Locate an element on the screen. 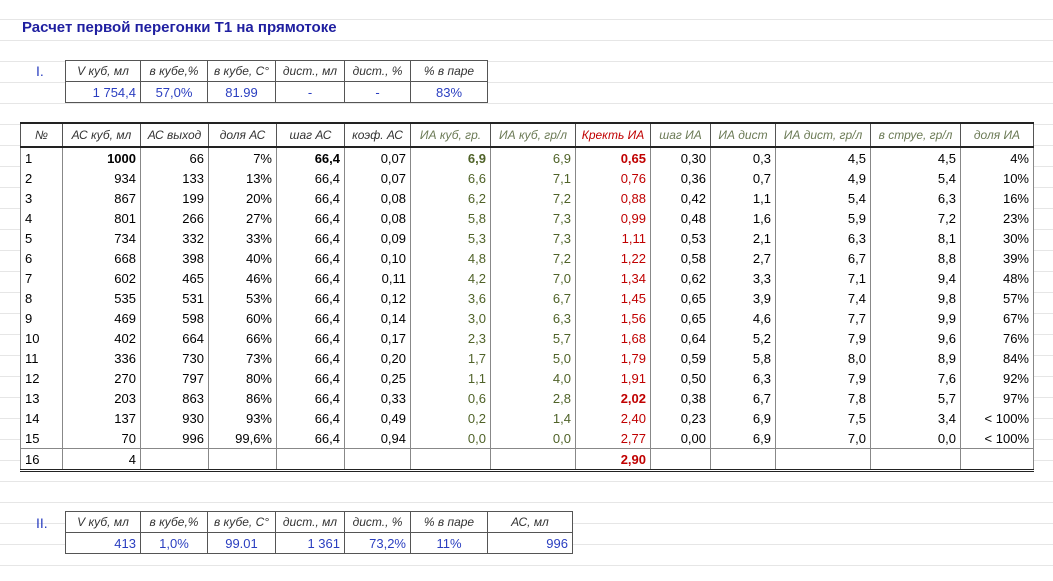  cell: 730 is located at coordinates (174, 358).